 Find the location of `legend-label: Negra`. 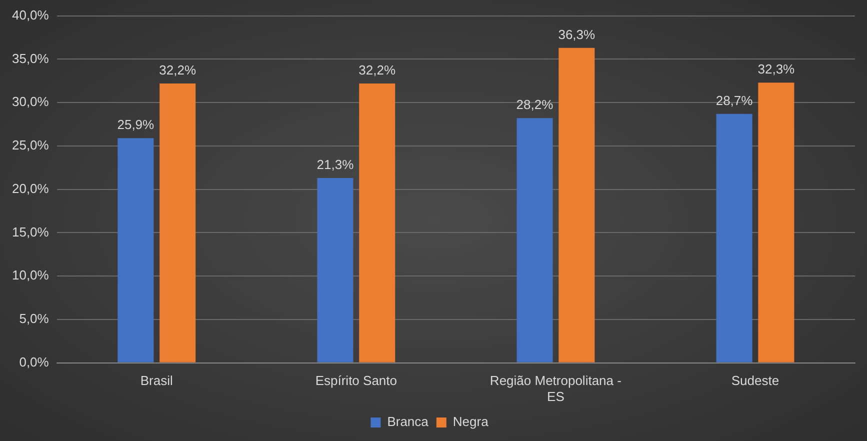

legend-label: Negra is located at coordinates (471, 422).